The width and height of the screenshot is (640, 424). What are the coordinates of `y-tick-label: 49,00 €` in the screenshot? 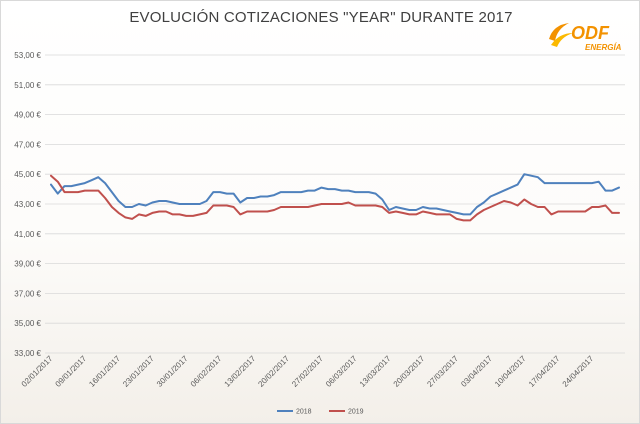 It's located at (27, 115).